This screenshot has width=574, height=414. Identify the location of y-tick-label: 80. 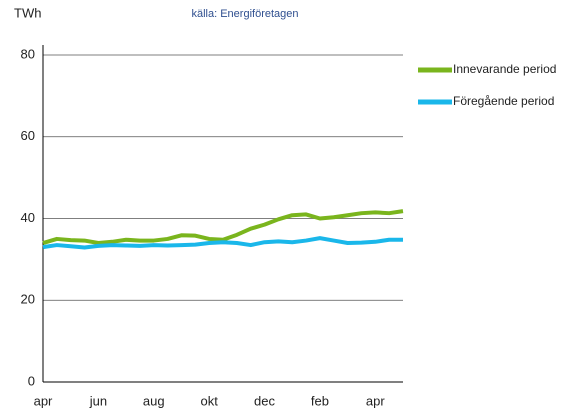
(28, 53).